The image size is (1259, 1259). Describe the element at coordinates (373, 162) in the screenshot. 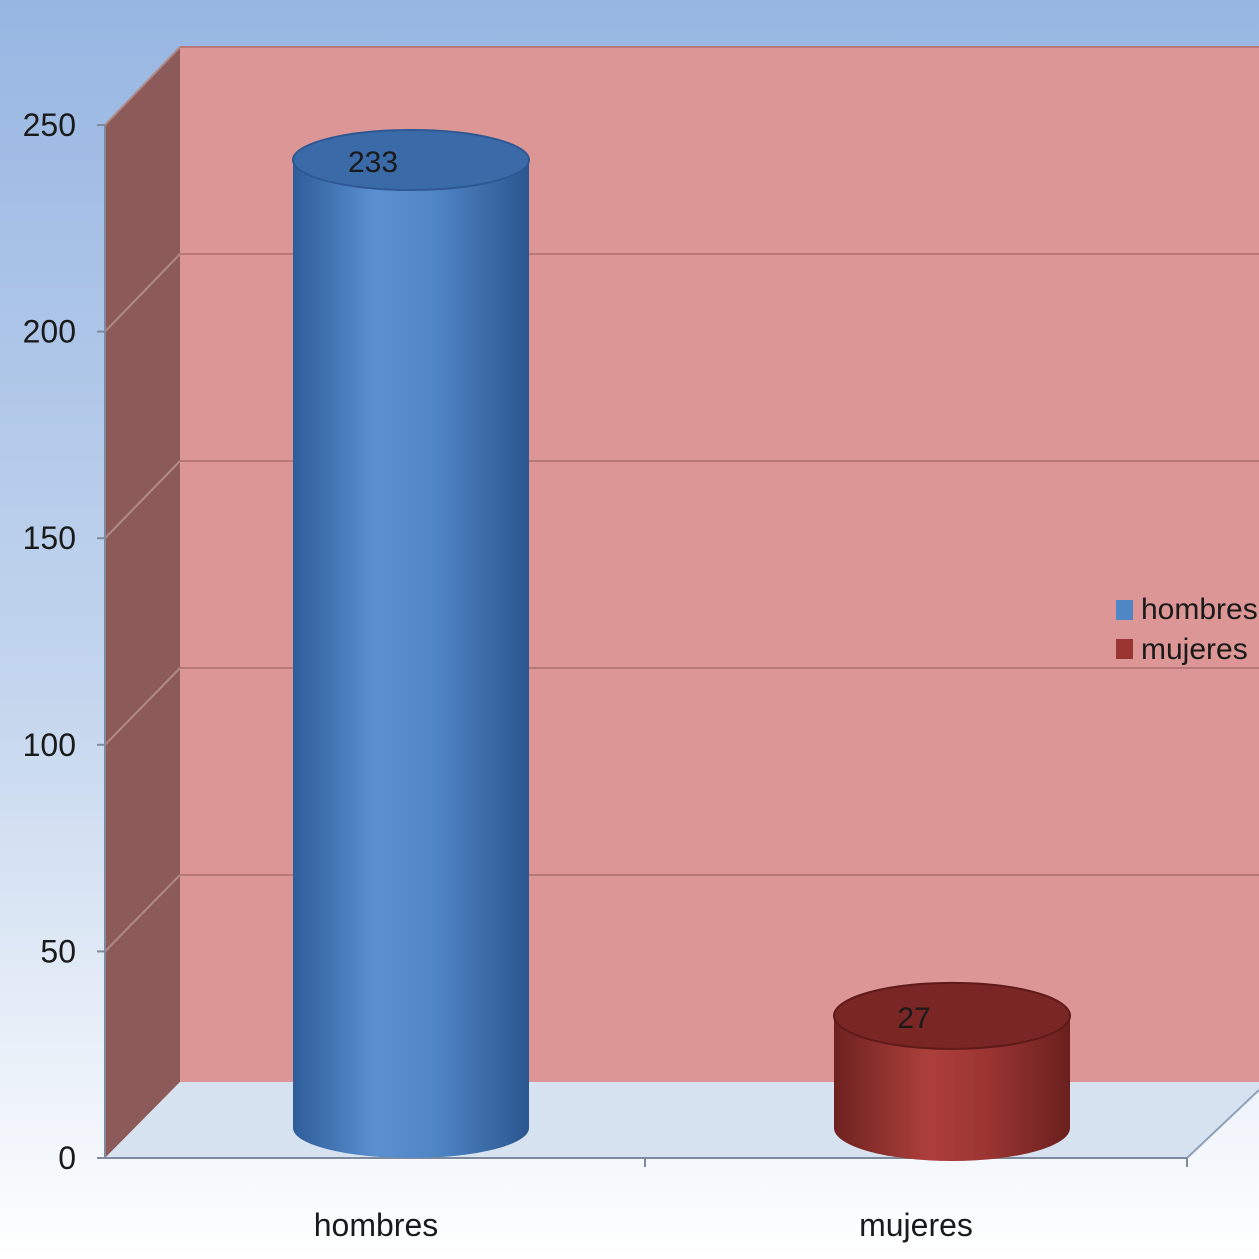

I see `data-label: 233` at that location.